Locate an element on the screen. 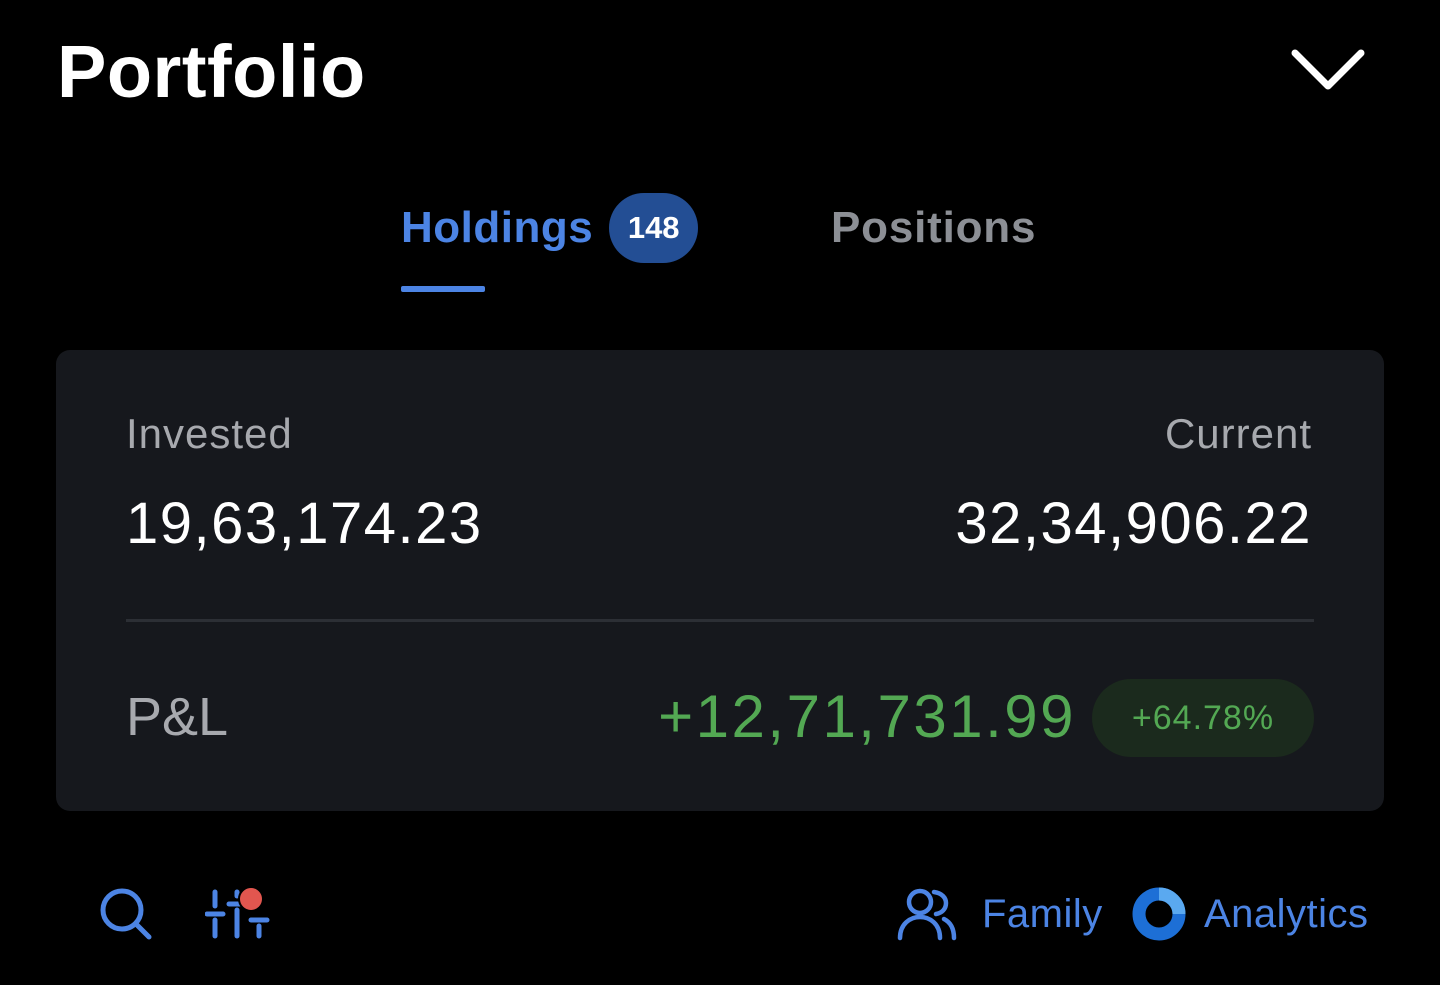  tab-positions-label: Positions is located at coordinates (934, 227).